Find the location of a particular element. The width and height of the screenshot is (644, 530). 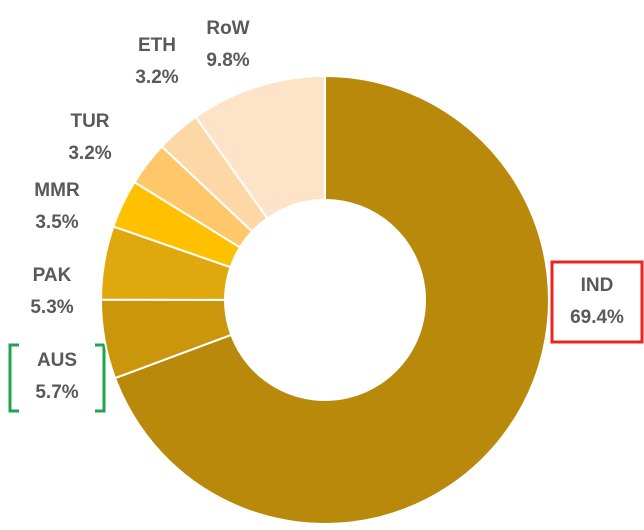

category-label: PAK is located at coordinates (52, 275).